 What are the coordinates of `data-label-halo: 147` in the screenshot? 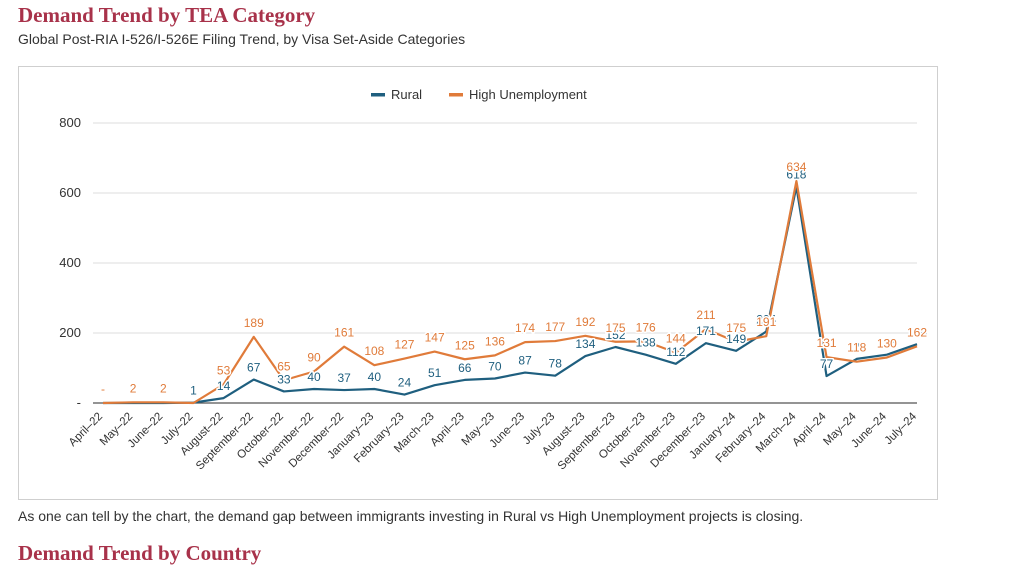 It's located at (435, 338).